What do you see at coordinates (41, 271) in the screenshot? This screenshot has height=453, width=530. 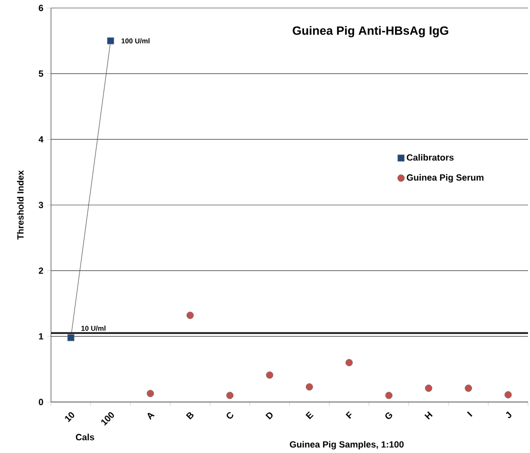 I see `y-tick-label: 2` at bounding box center [41, 271].